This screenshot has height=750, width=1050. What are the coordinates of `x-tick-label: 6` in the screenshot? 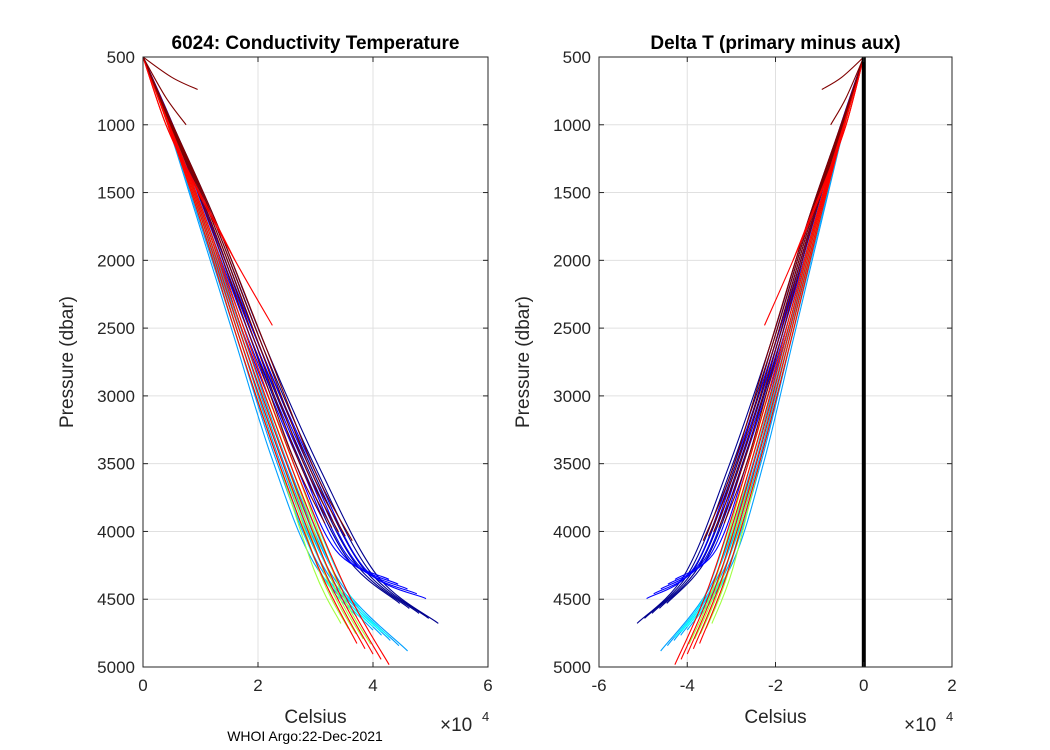 It's located at (487, 685).